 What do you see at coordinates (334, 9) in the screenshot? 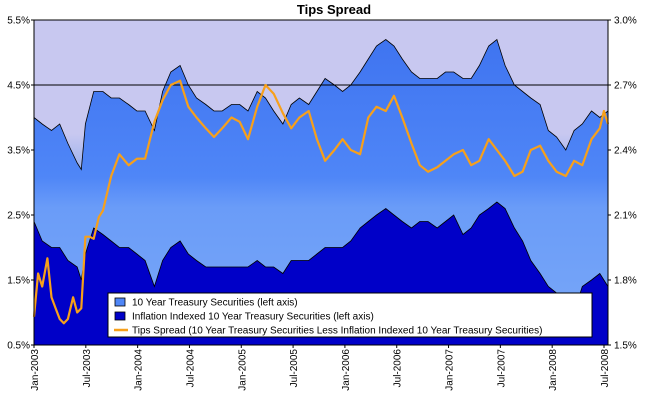
I see `chart-title: Tips Spread` at bounding box center [334, 9].